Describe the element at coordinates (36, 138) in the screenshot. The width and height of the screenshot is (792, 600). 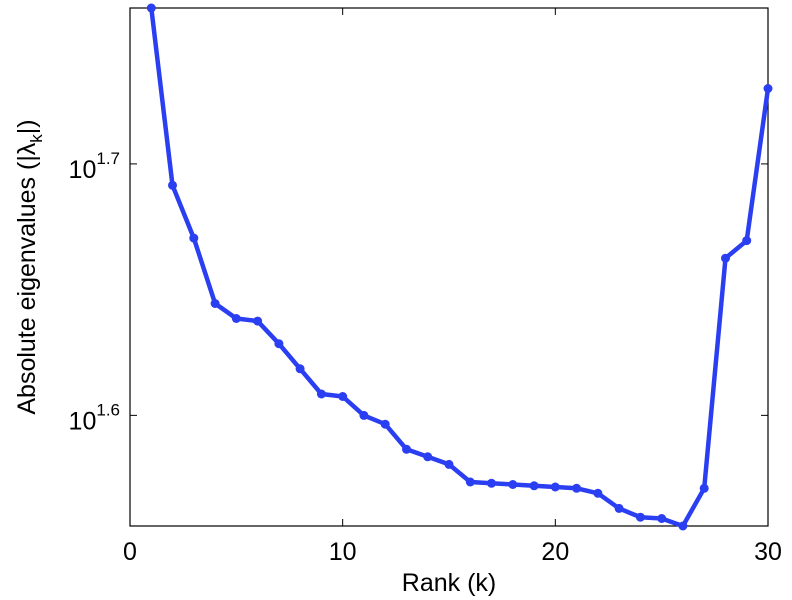
I see `y-axis-label-subscript: k` at that location.